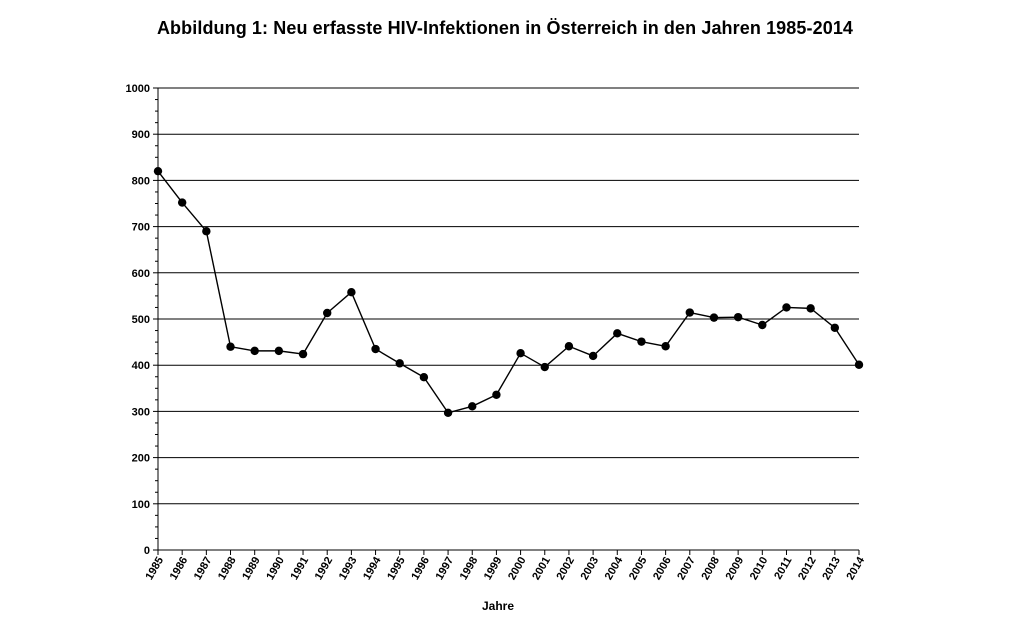 Image resolution: width=1024 pixels, height=623 pixels. I want to click on y-tick-label: 400, so click(141, 366).